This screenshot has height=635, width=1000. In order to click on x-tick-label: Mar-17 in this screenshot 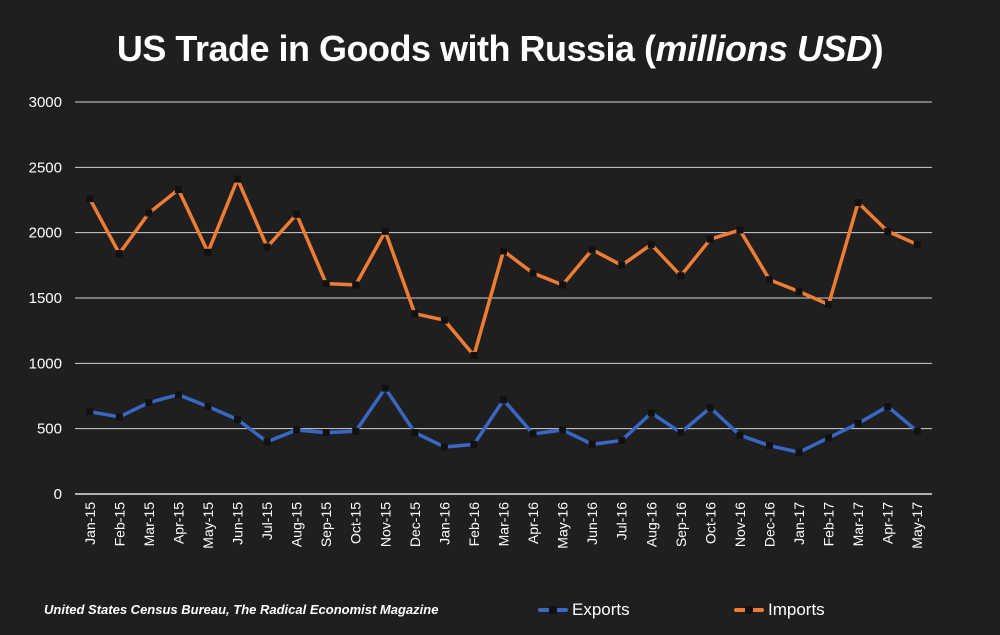, I will do `click(858, 524)`.